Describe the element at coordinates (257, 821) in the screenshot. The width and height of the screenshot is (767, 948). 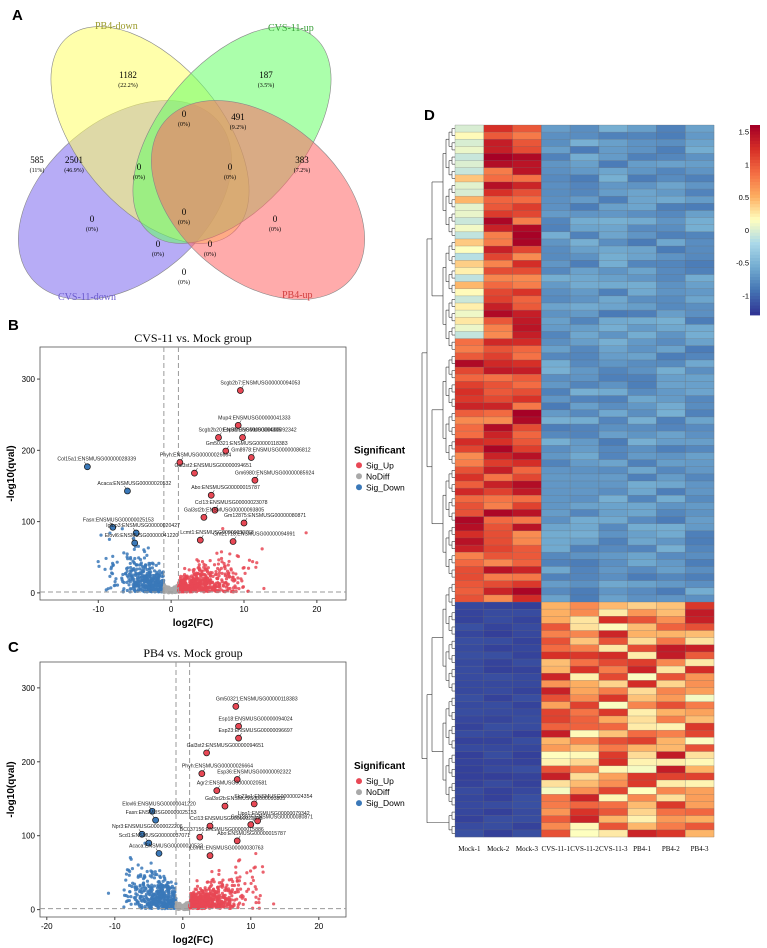
I see `annotated-point` at that location.